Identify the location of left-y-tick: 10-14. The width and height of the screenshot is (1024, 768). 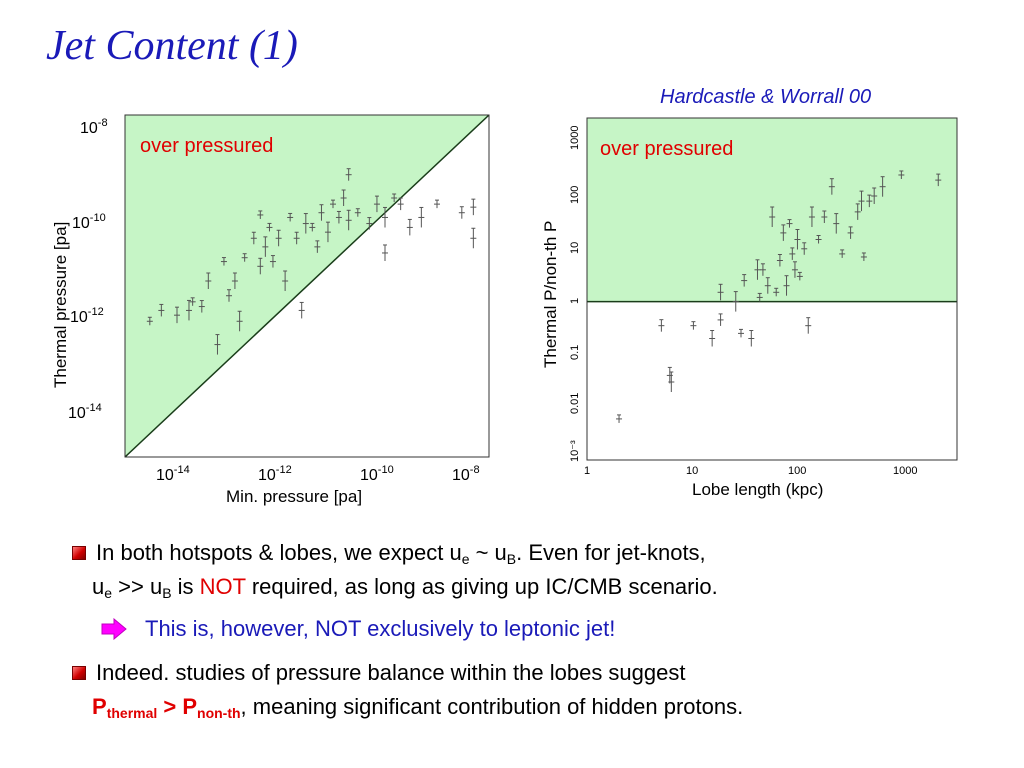
(85, 412).